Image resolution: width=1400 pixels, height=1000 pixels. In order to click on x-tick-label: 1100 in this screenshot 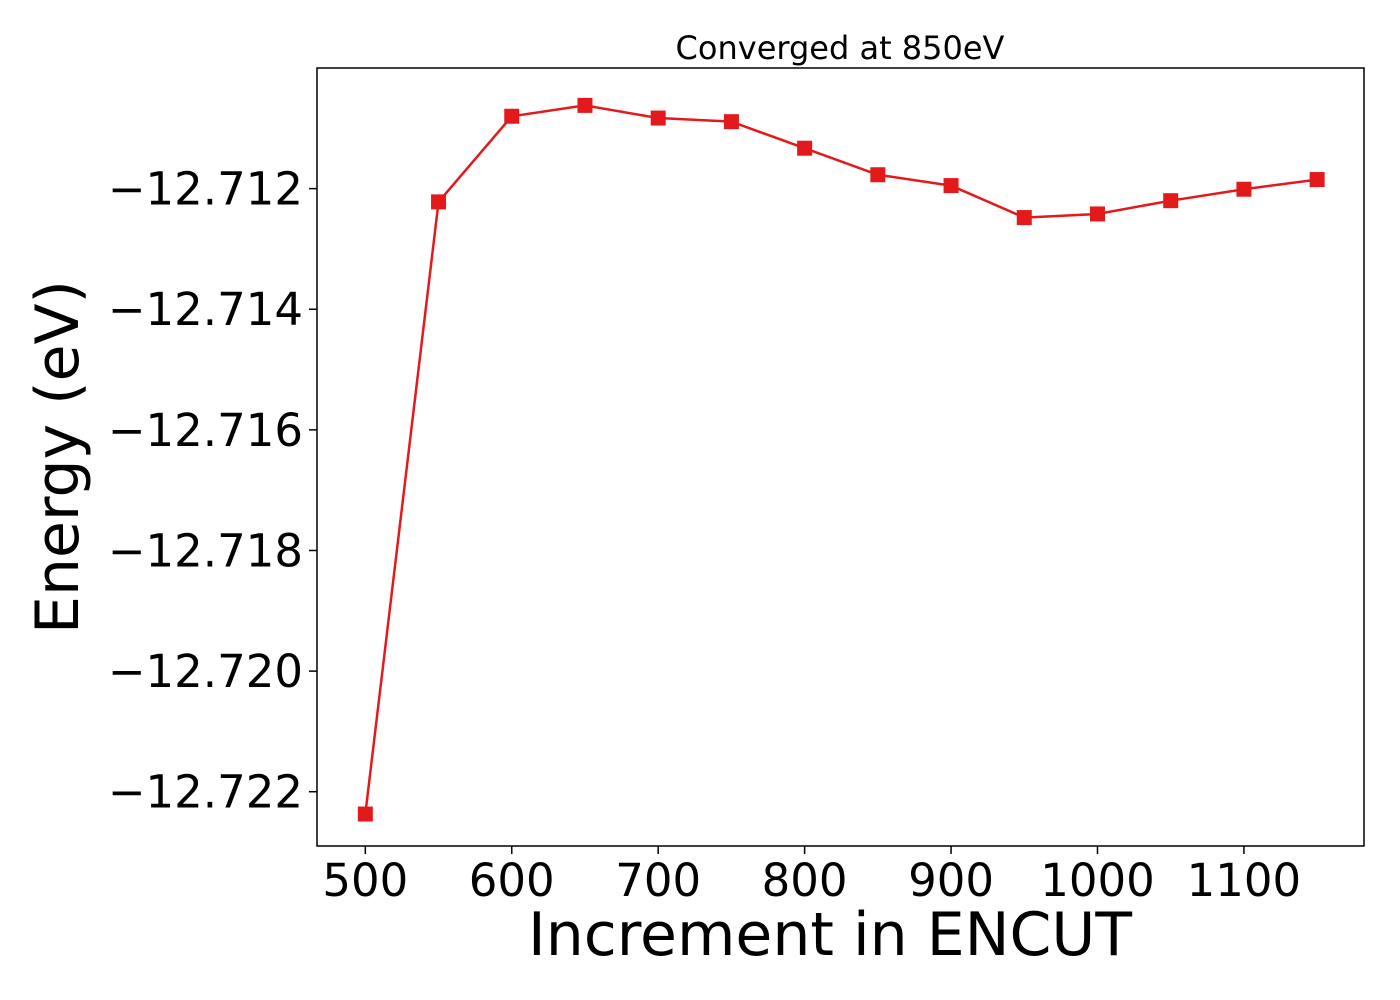, I will do `click(1244, 880)`.